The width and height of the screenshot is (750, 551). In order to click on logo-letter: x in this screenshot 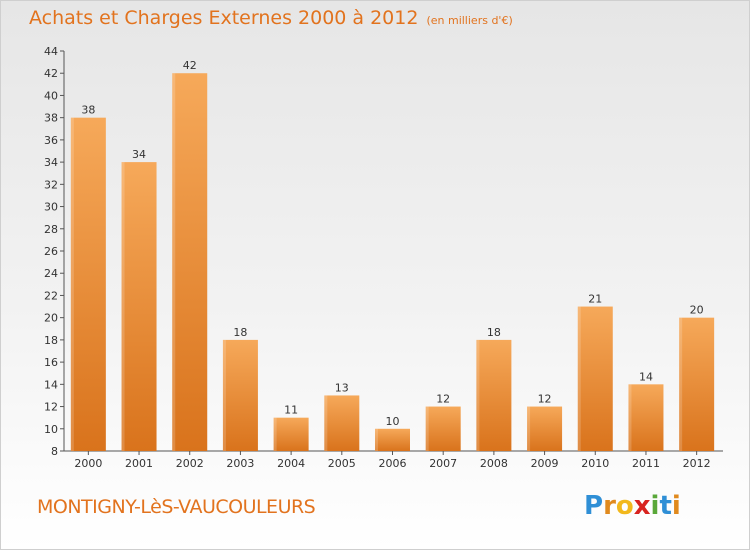, I will do `click(642, 506)`.